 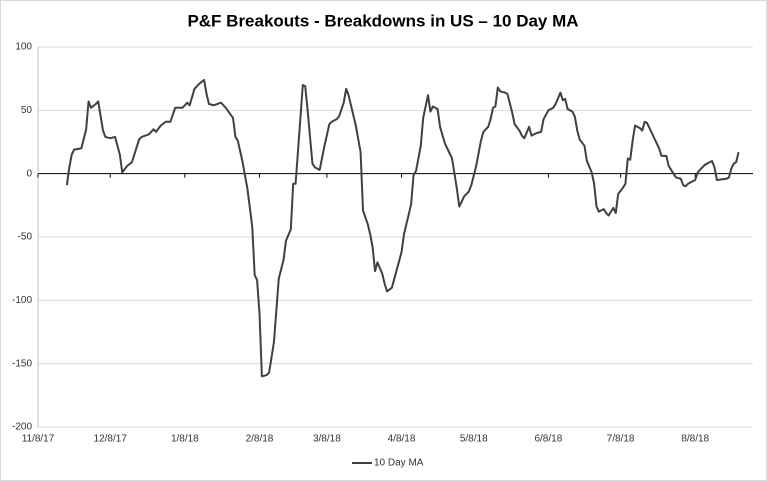 I want to click on x-tick-label: 12/8/17, so click(x=111, y=439).